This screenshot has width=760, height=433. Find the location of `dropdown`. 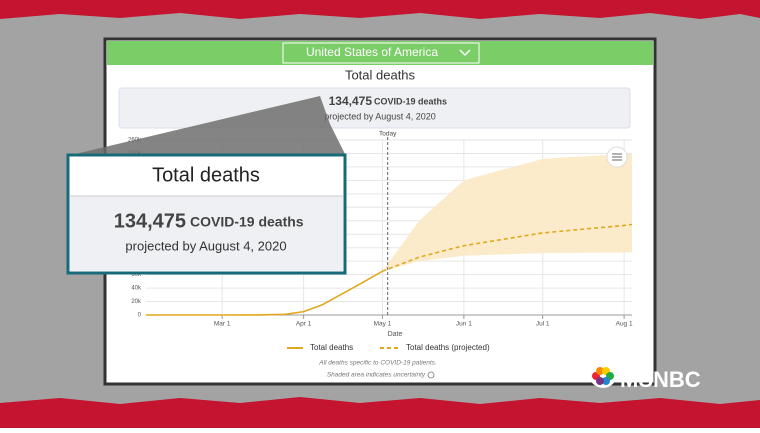

dropdown is located at coordinates (381, 53).